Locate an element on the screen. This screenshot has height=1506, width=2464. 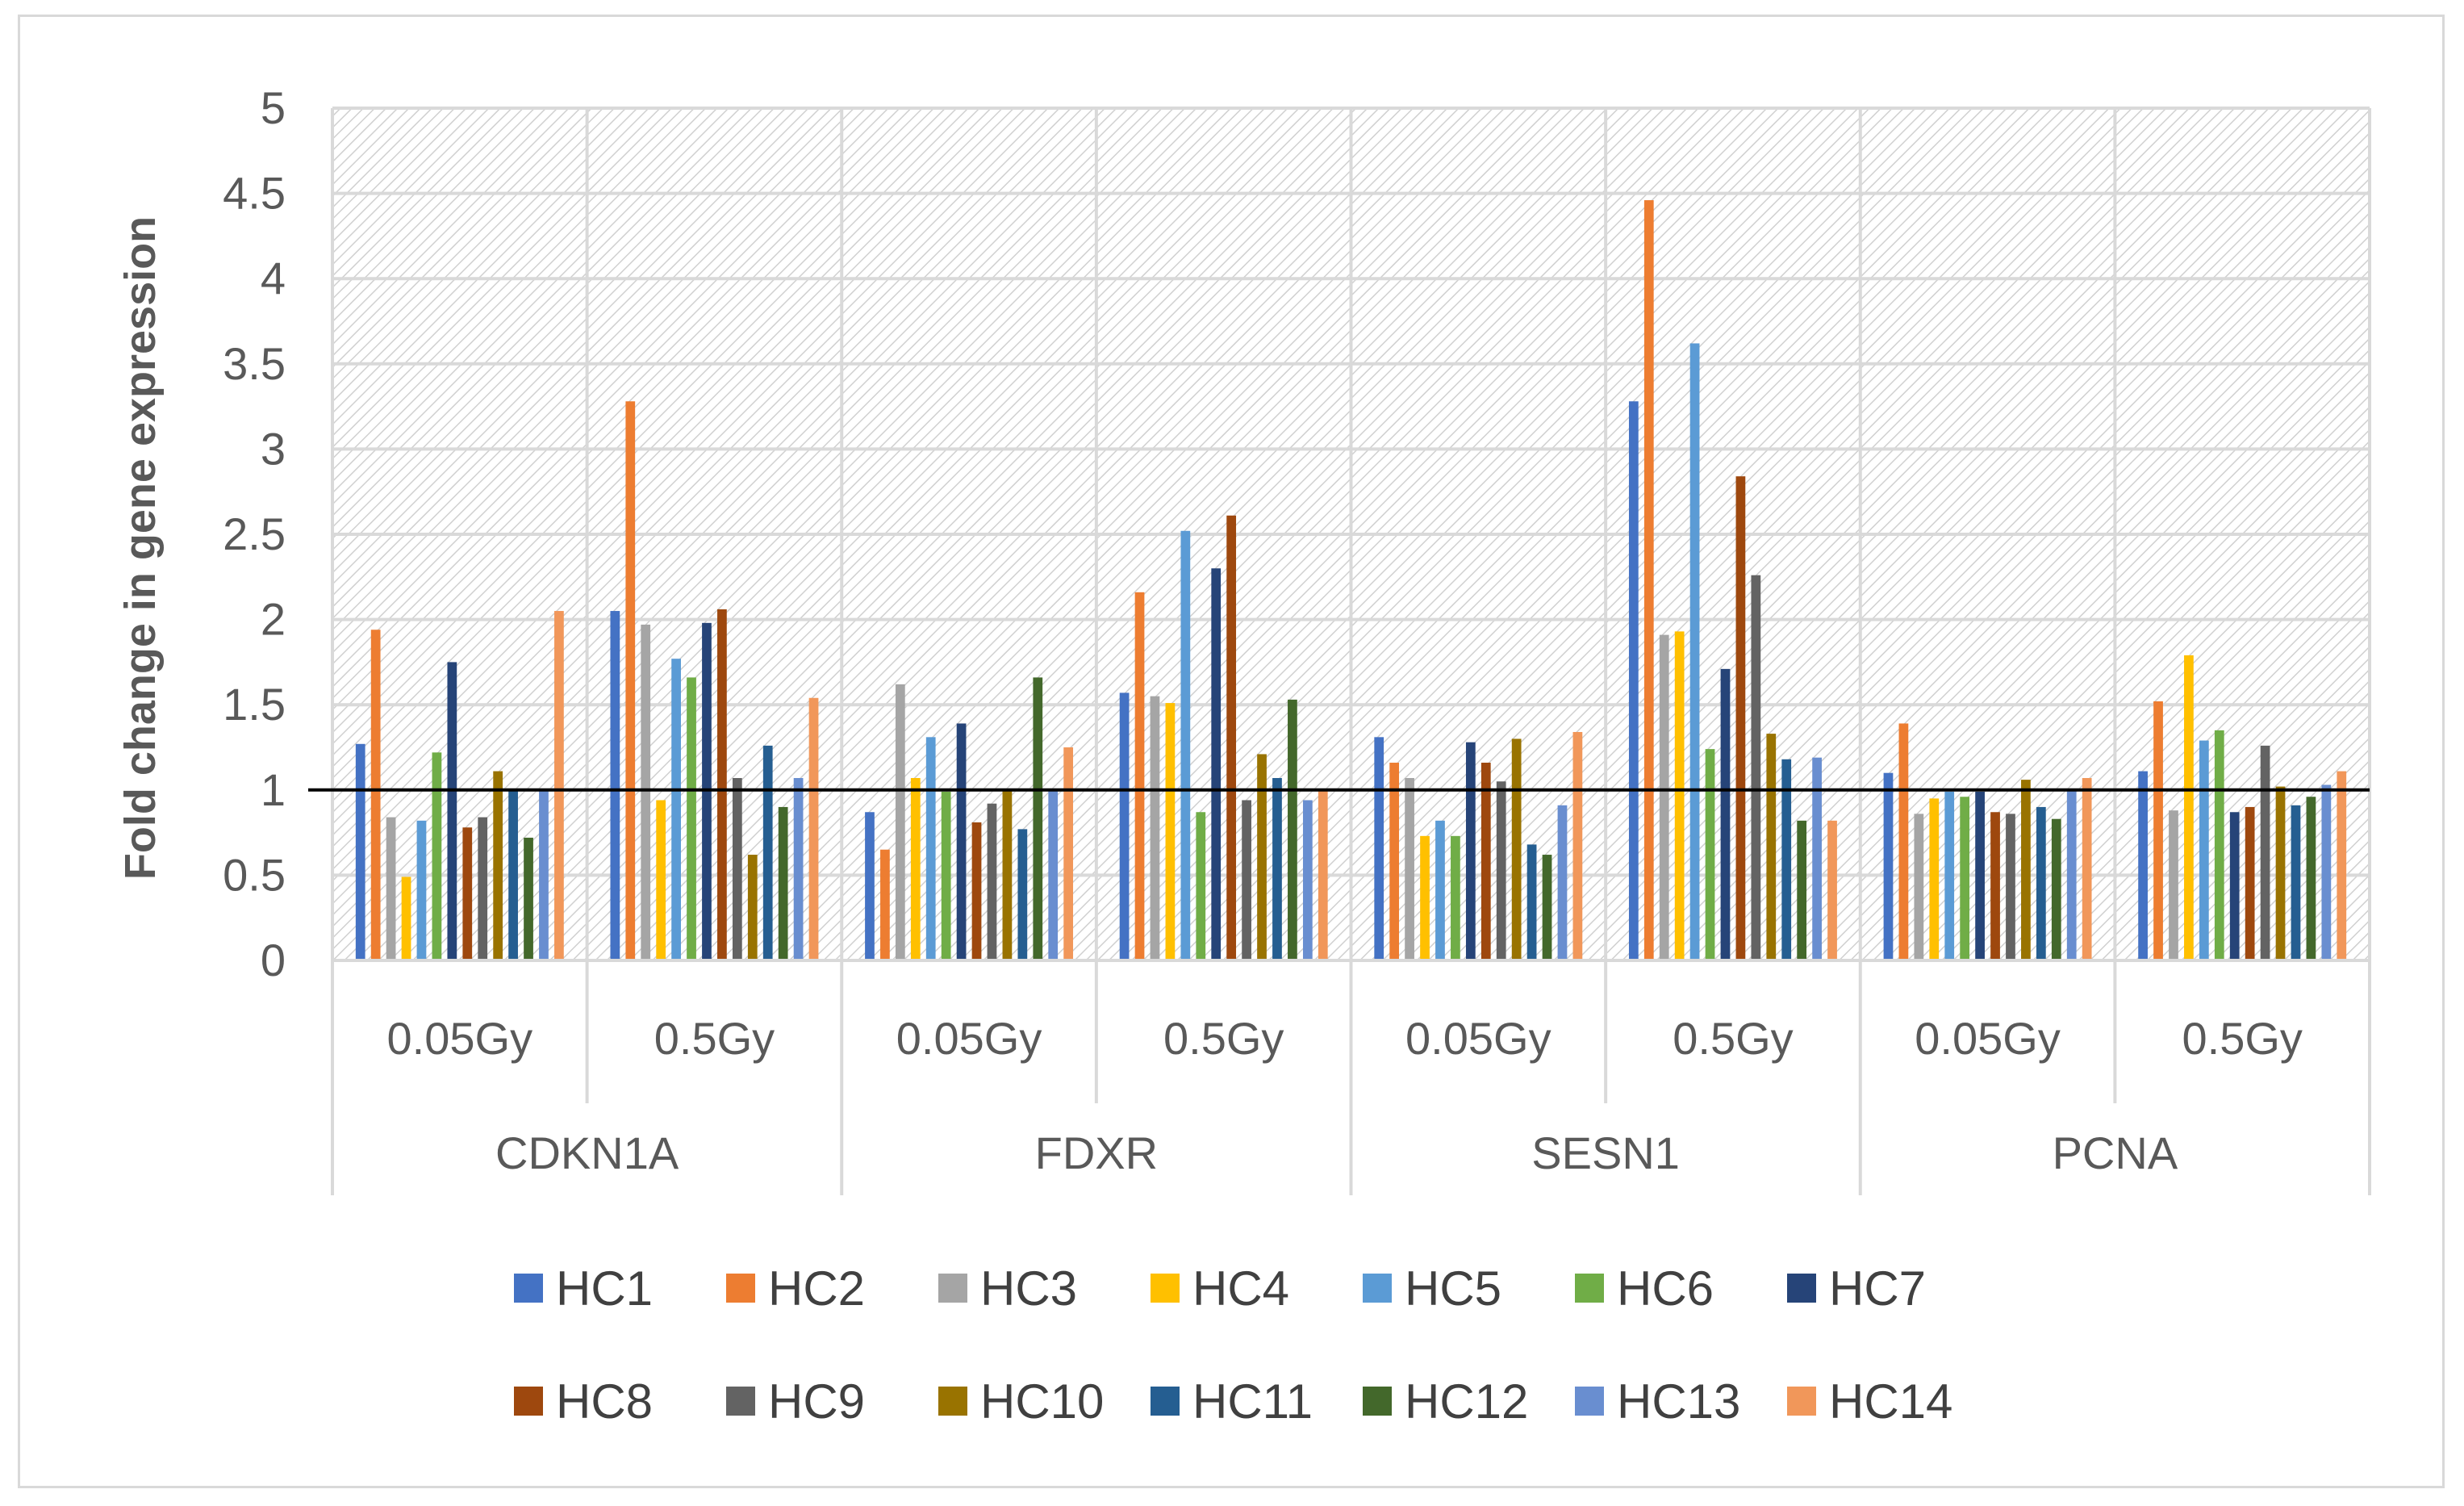
legend-item-hc11: HC11 is located at coordinates (1232, 1401).